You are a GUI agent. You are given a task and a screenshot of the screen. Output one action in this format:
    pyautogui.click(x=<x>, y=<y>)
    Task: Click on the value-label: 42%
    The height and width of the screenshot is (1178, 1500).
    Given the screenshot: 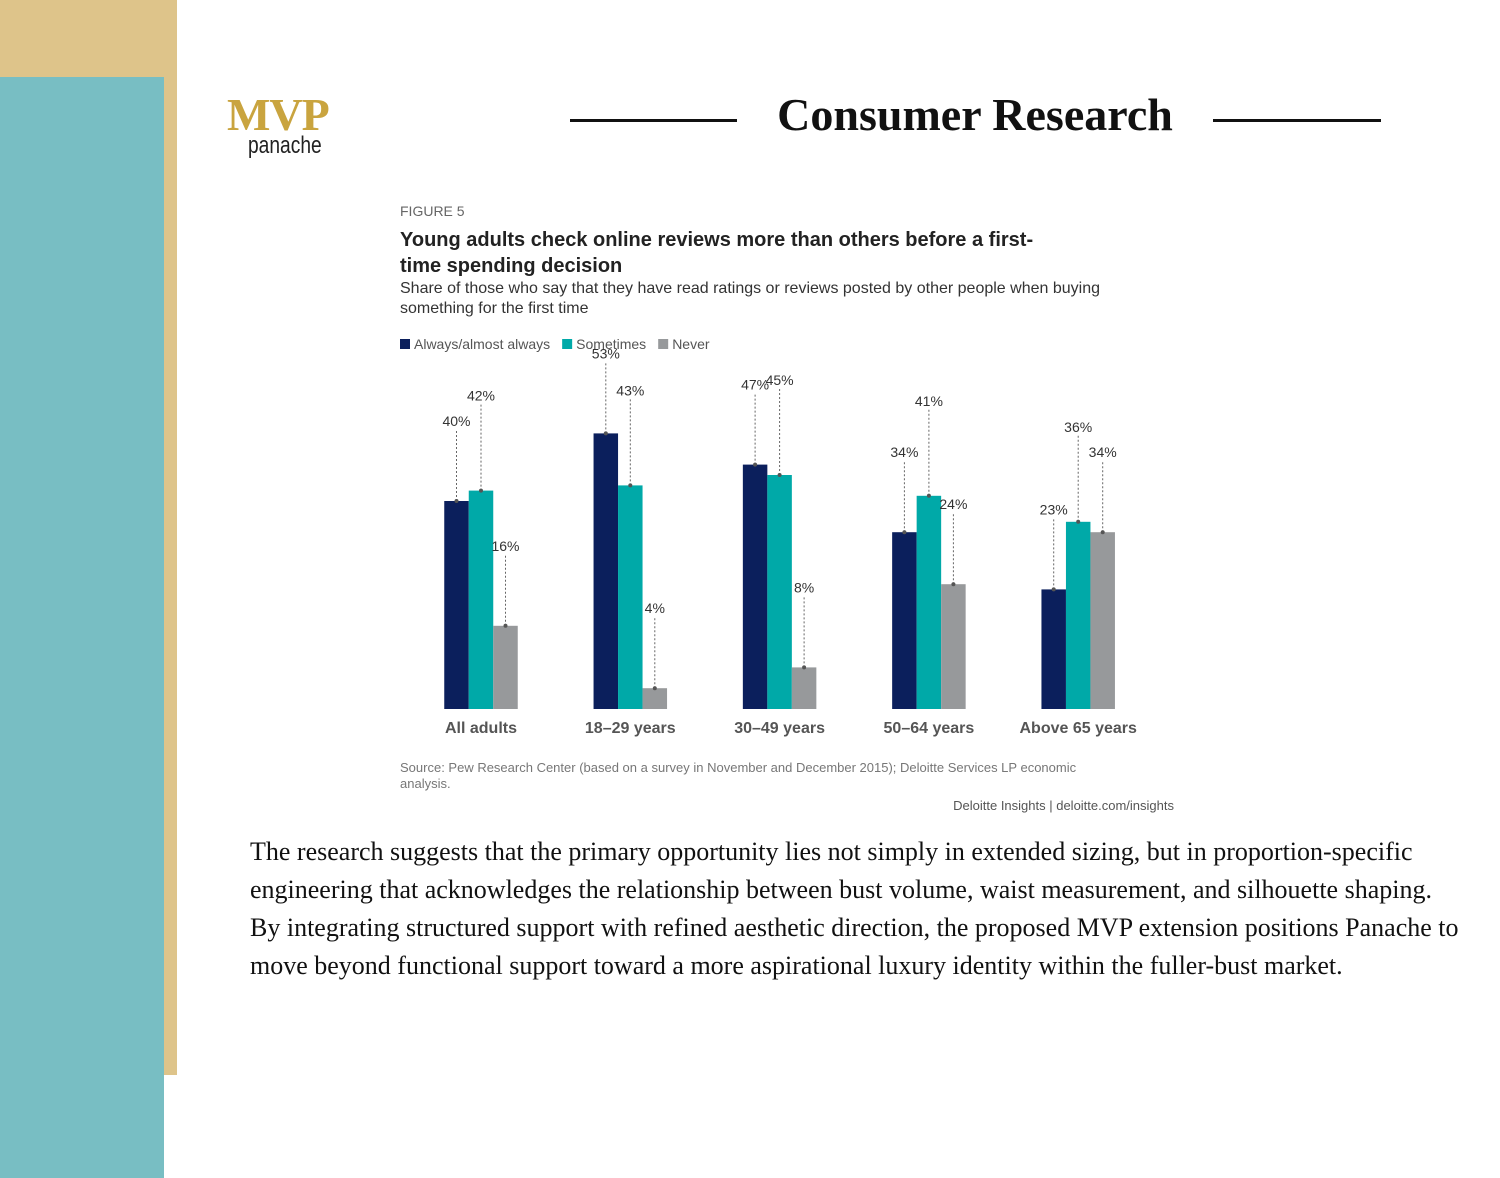 What is the action you would take?
    pyautogui.click(x=481, y=396)
    